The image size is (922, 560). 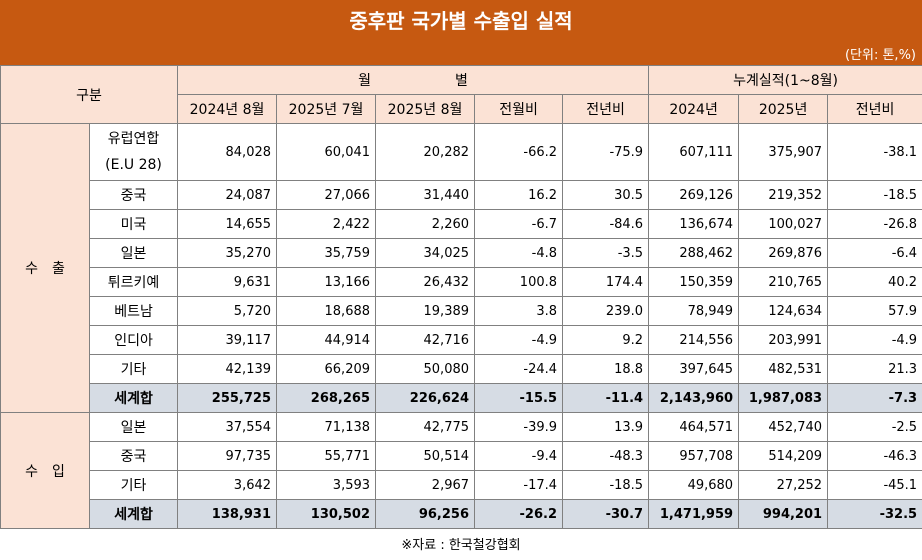 What do you see at coordinates (519, 152) in the screenshot?
I see `value-cell: -66.2` at bounding box center [519, 152].